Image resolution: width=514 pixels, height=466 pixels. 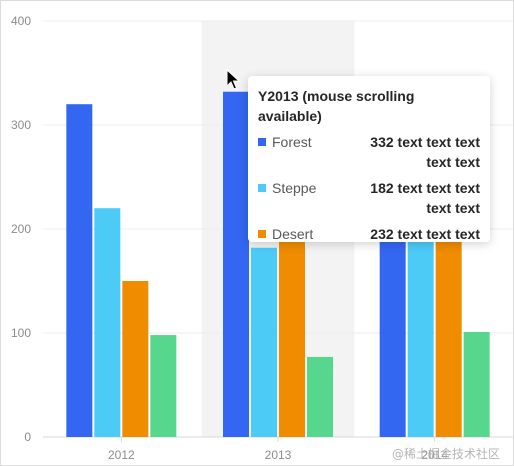 What do you see at coordinates (320, 396) in the screenshot?
I see `bar-wetland-2013` at bounding box center [320, 396].